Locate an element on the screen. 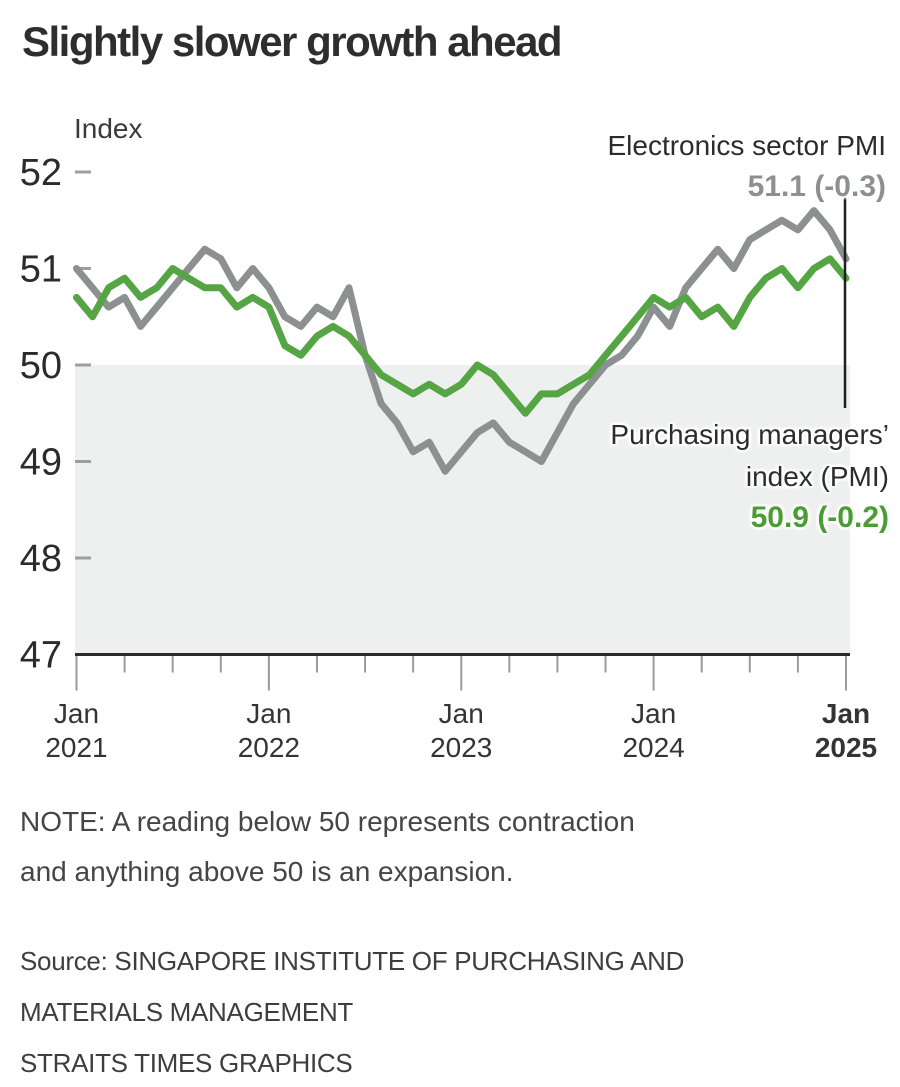 This screenshot has height=1087, width=900. source-line-2: MATERIALS MANAGEMENT is located at coordinates (187, 1012).